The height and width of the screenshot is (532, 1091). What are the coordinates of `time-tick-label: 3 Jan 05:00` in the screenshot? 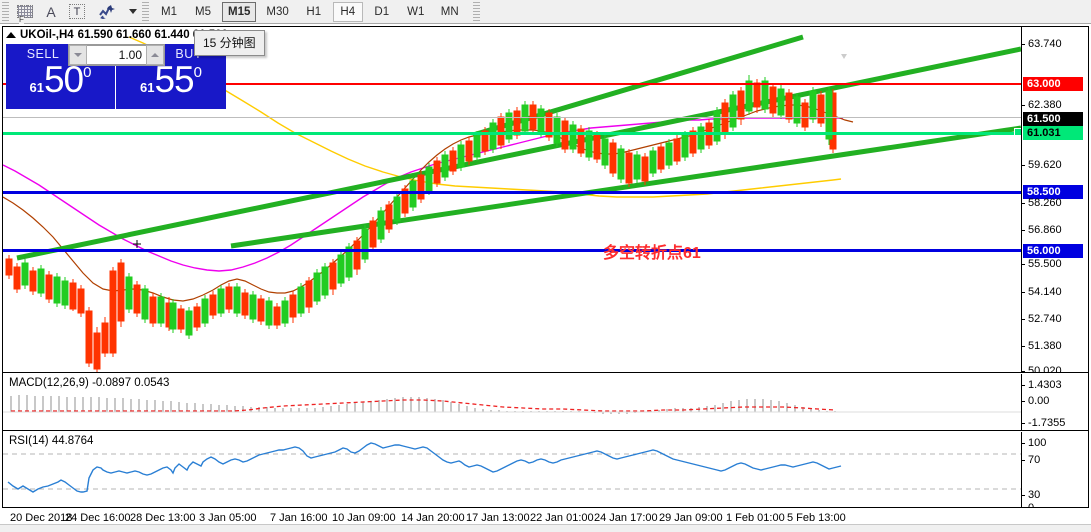 It's located at (228, 518).